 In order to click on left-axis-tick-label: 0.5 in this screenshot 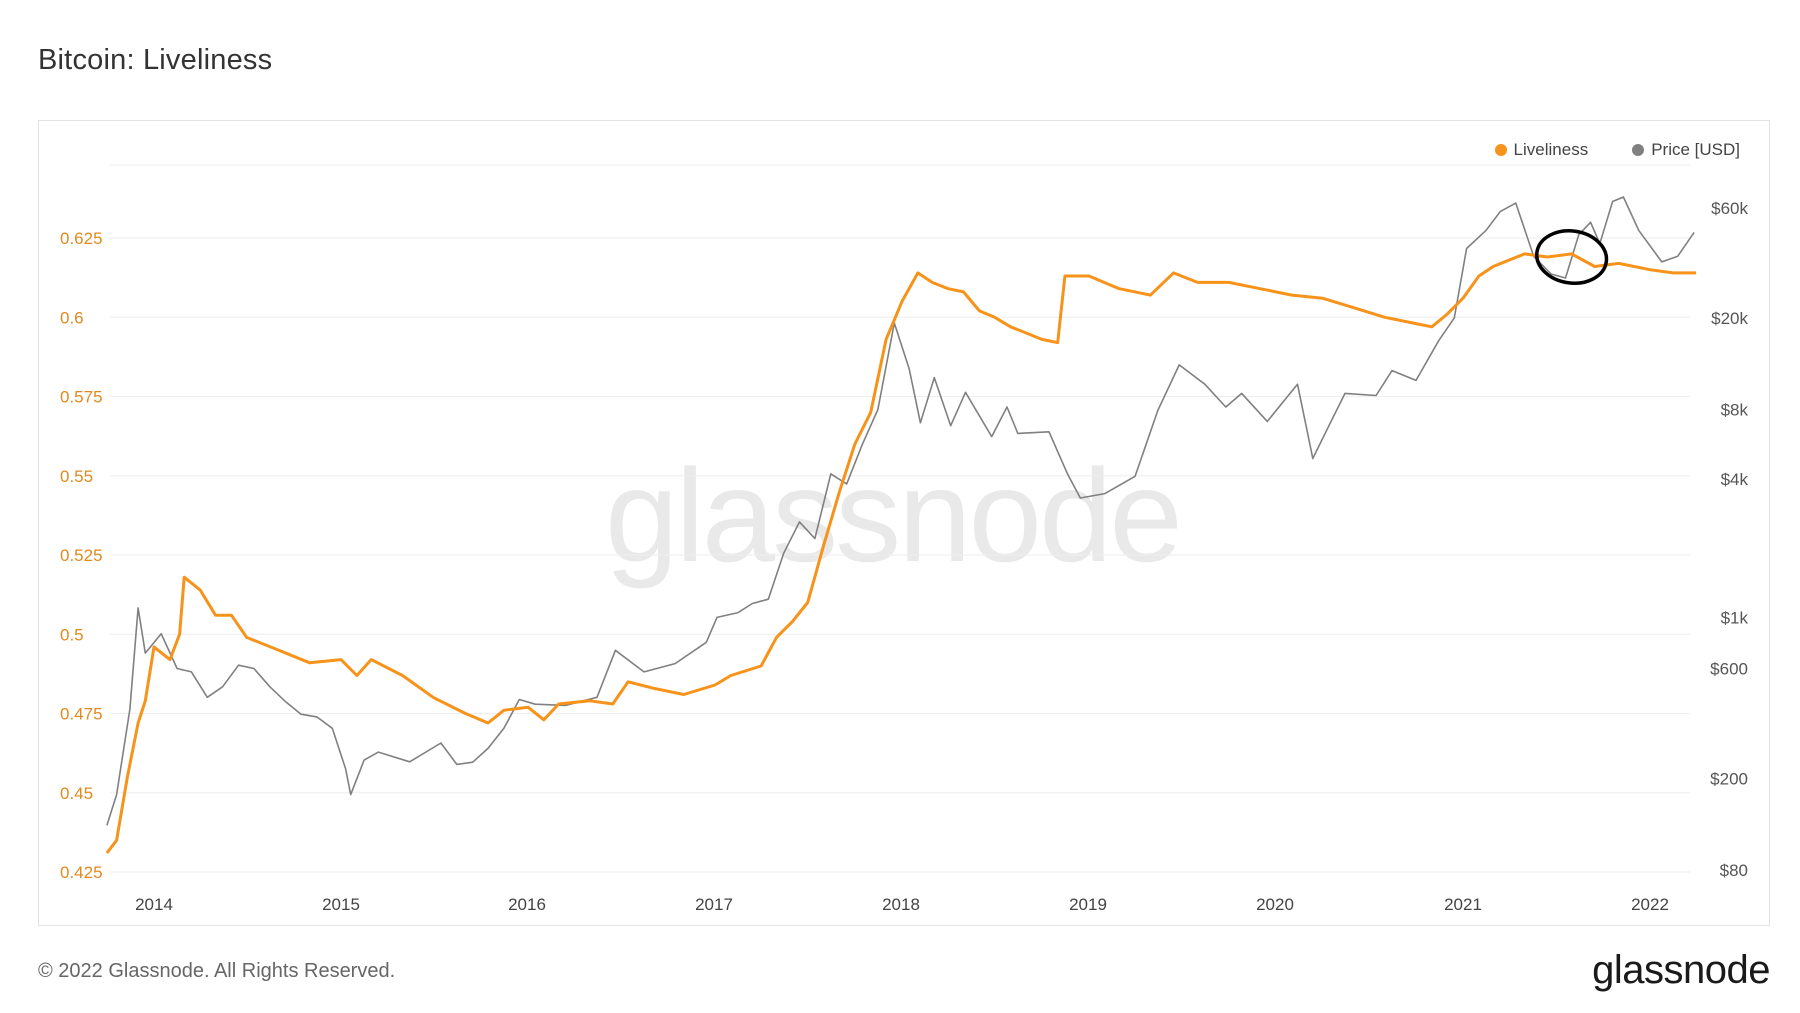, I will do `click(72, 634)`.